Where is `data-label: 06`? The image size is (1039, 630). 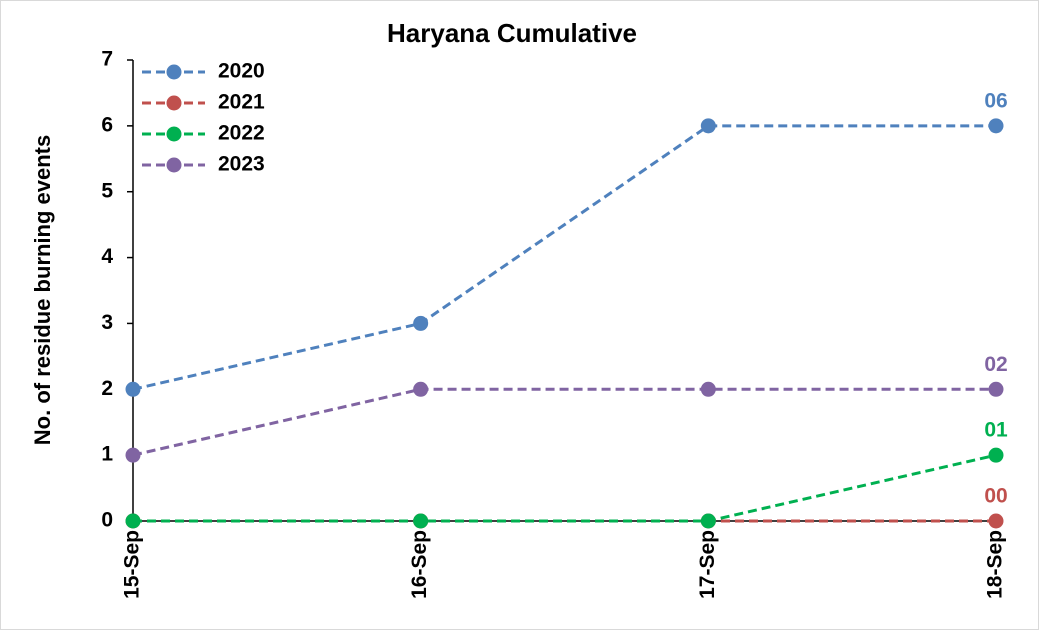 data-label: 06 is located at coordinates (995, 100).